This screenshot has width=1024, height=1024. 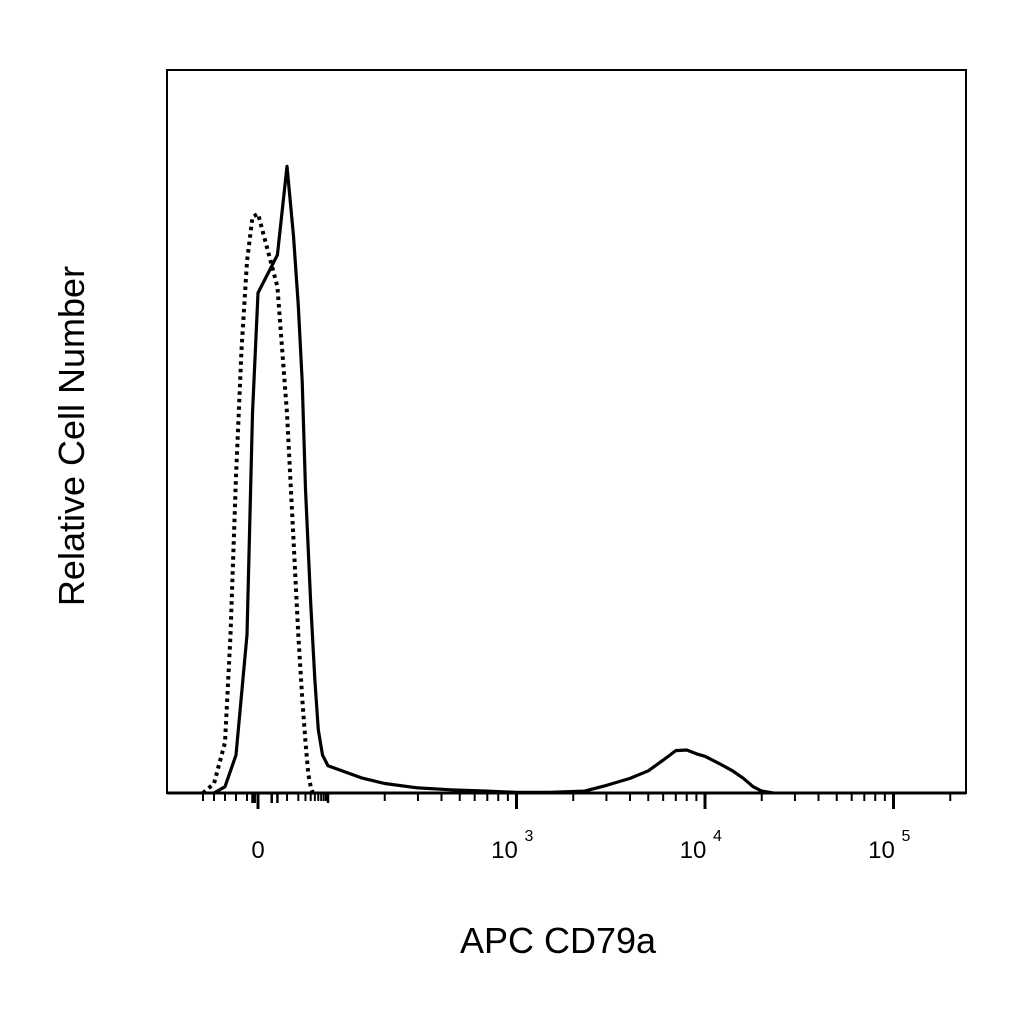 I want to click on x-tick-marks, so click(x=577, y=801).